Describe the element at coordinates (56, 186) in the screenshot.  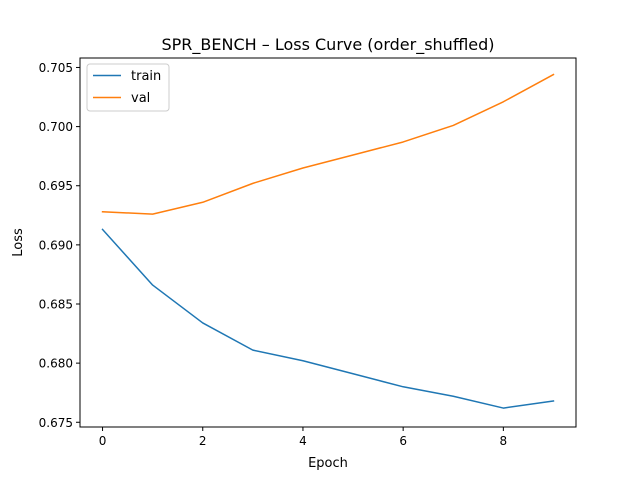
I see `y-tick-label: 0.695` at that location.